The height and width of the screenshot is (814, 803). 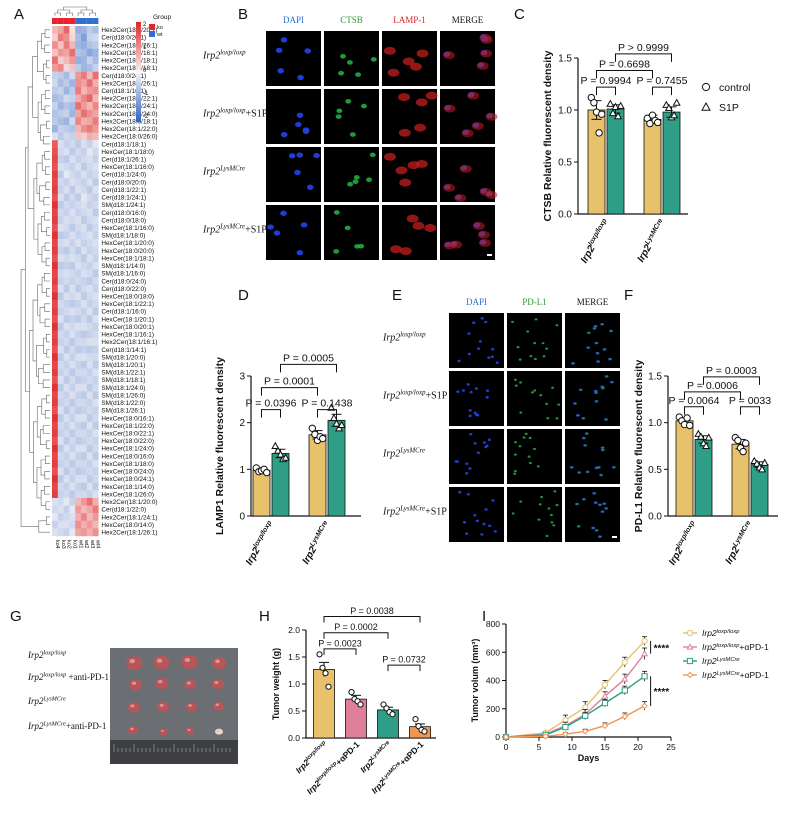 What do you see at coordinates (721, 633) in the screenshot?
I see `legend-label: Irp2loxp/loxp` at bounding box center [721, 633].